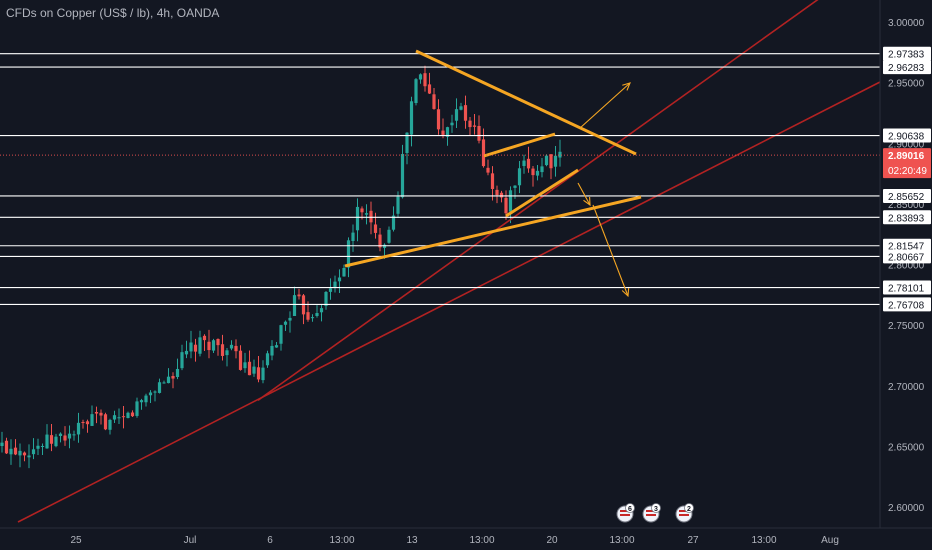  What do you see at coordinates (552, 540) in the screenshot?
I see `x-tick-6: 20` at bounding box center [552, 540].